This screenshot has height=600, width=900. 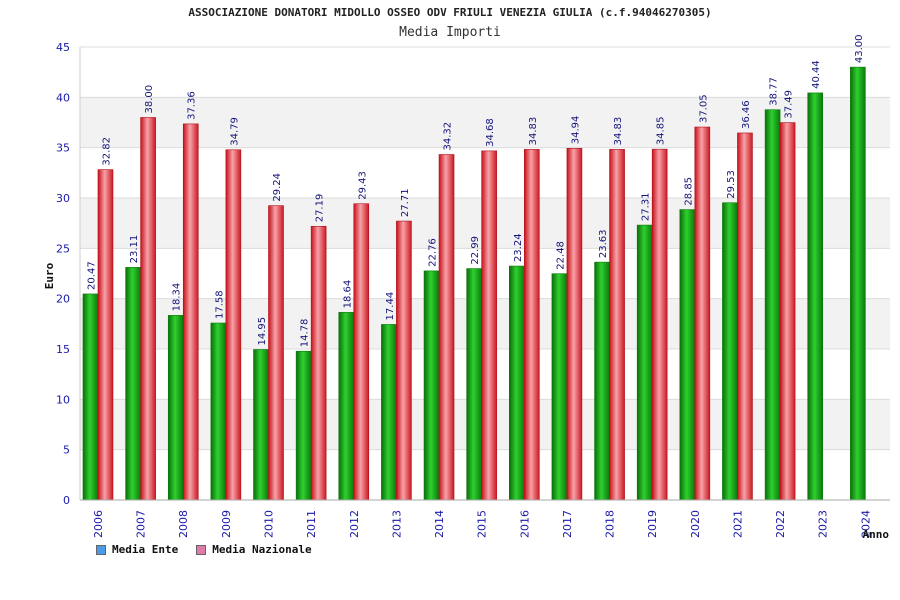 I want to click on data-label: 27.71, so click(x=405, y=202).